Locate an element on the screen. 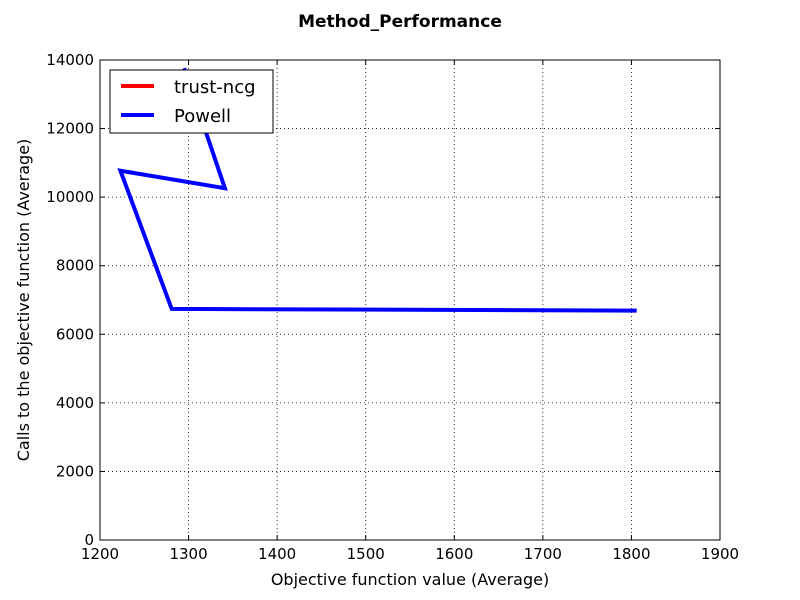 This screenshot has height=600, width=800. legend: trust-ncg Powell is located at coordinates (191, 101).